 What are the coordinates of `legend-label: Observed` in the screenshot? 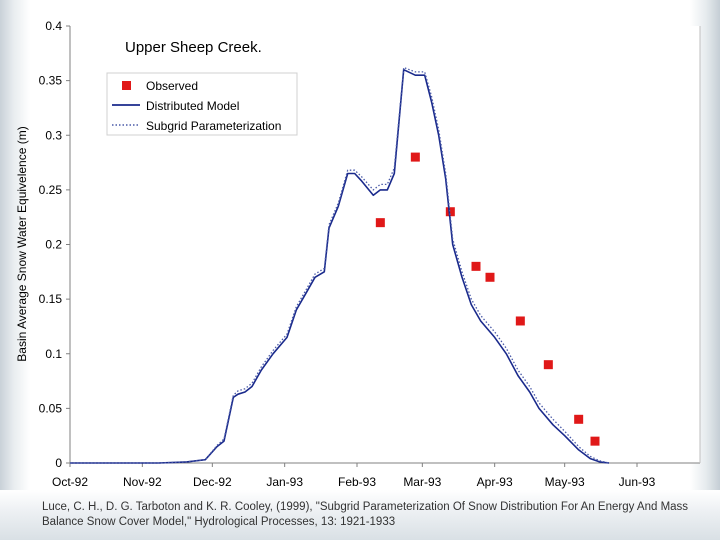 It's located at (172, 86).